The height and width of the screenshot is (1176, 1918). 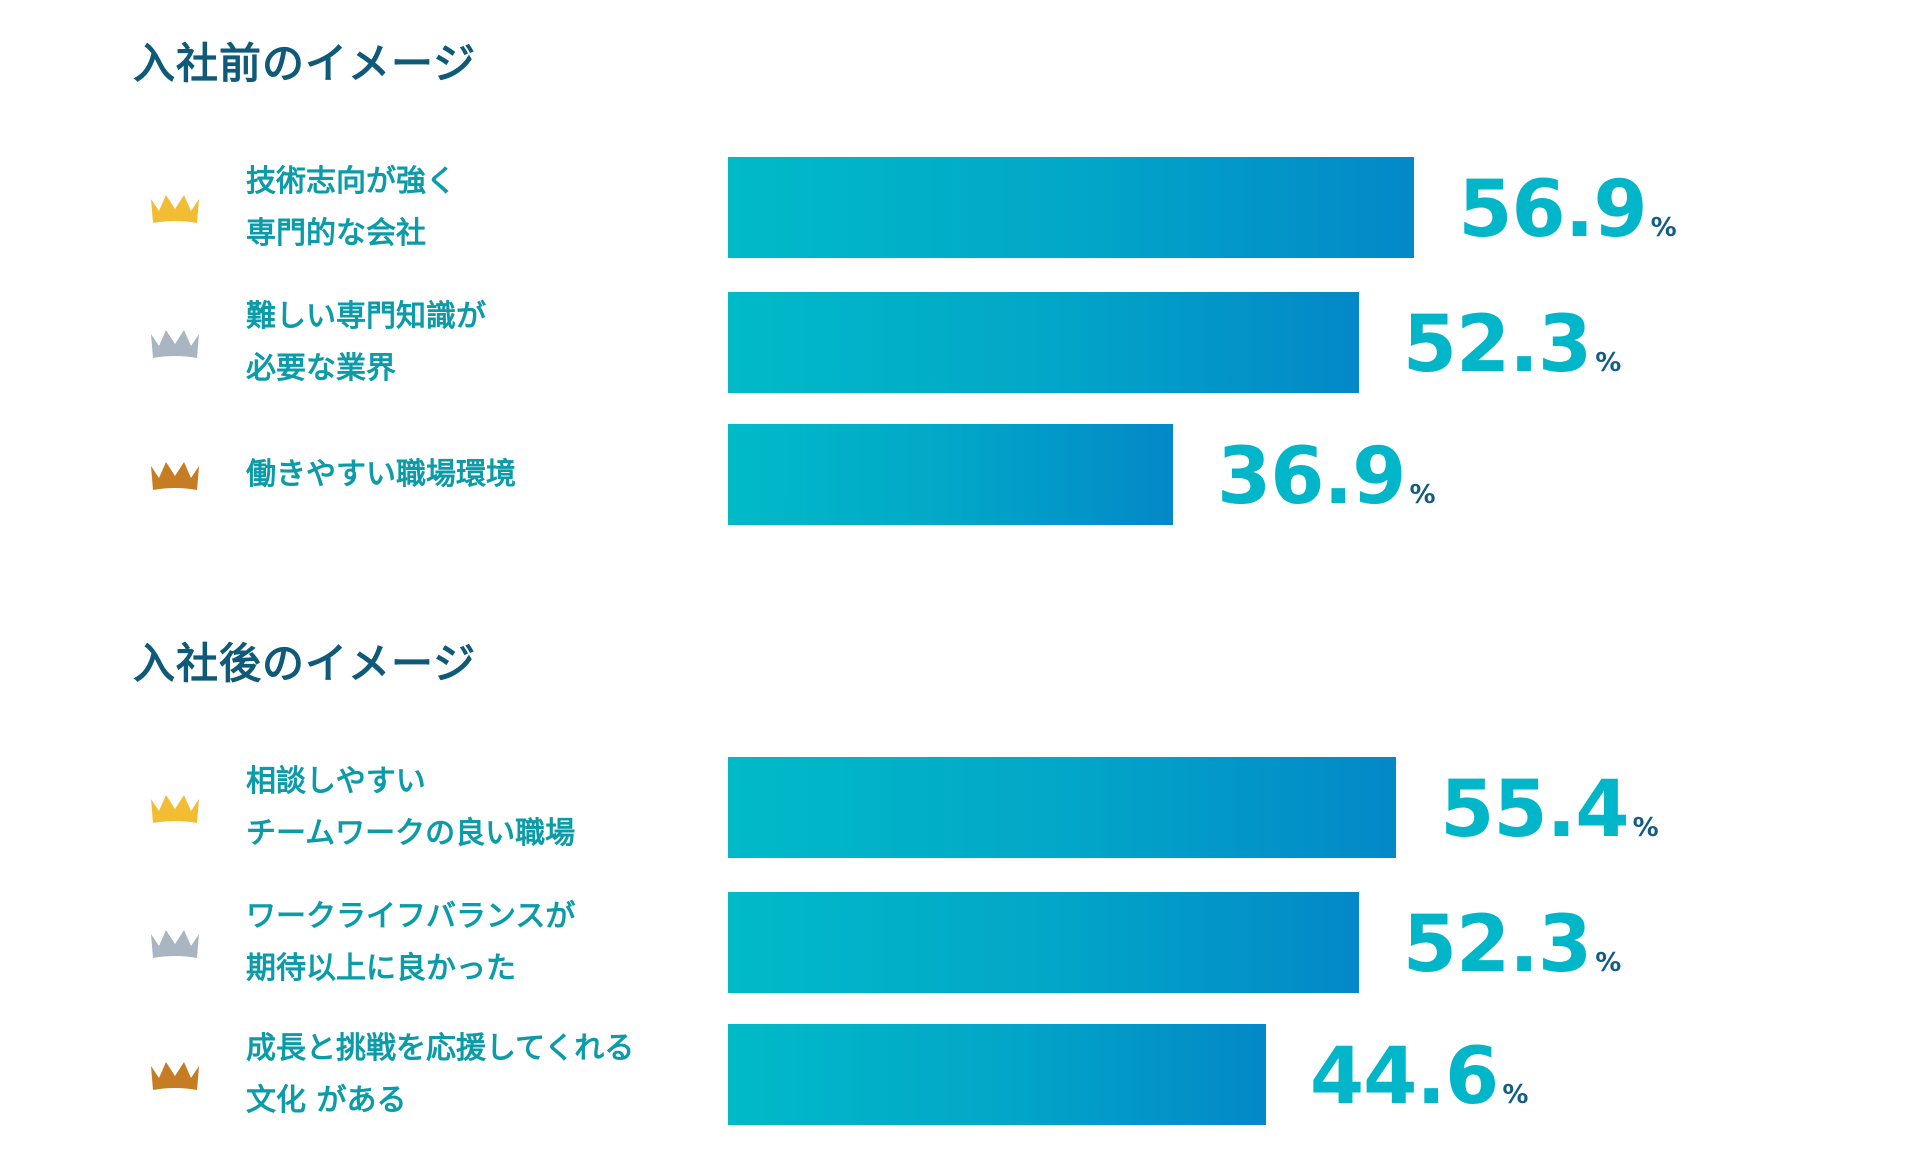 What do you see at coordinates (336, 233) in the screenshot?
I see `category-label-line: 専門的な会社` at bounding box center [336, 233].